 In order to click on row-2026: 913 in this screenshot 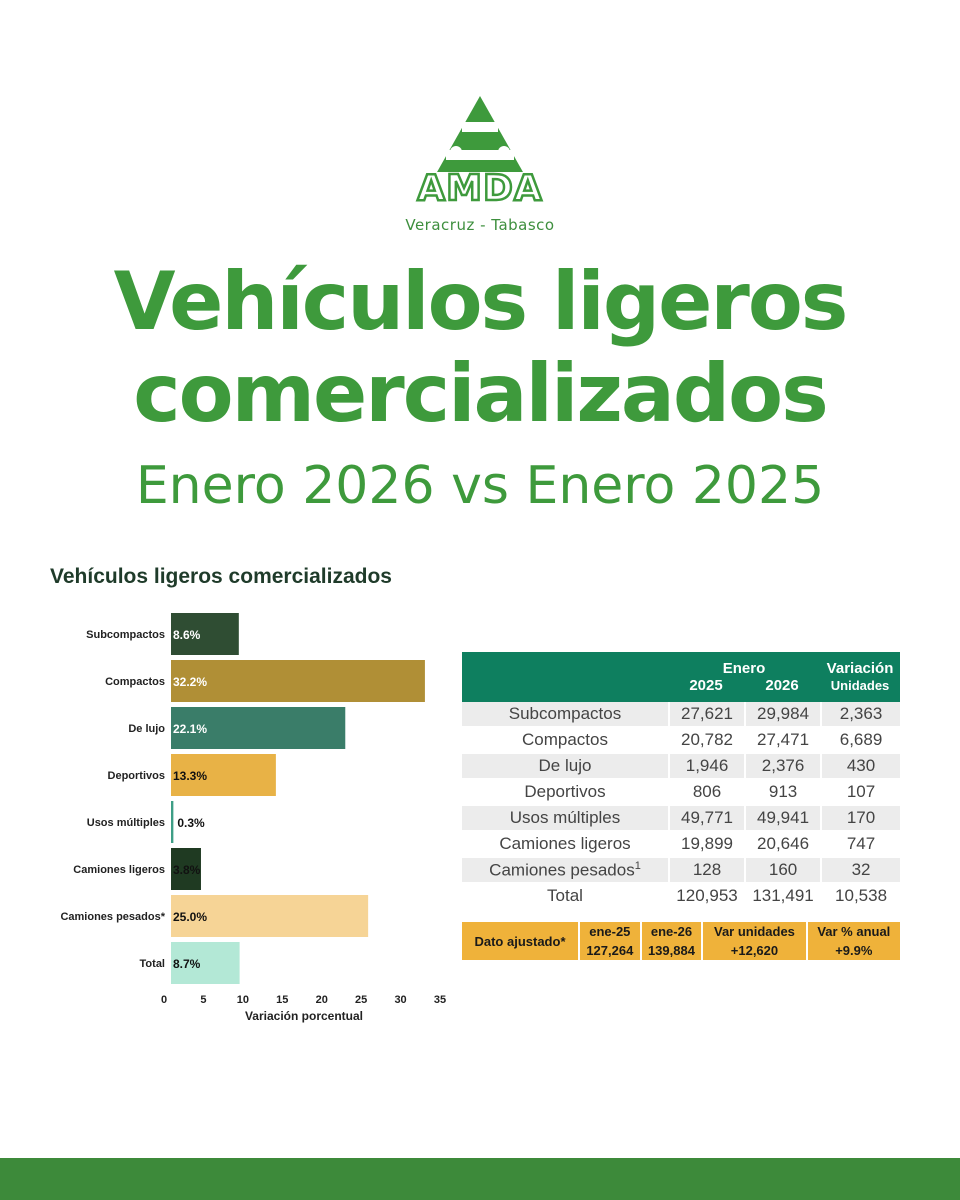, I will do `click(782, 793)`.